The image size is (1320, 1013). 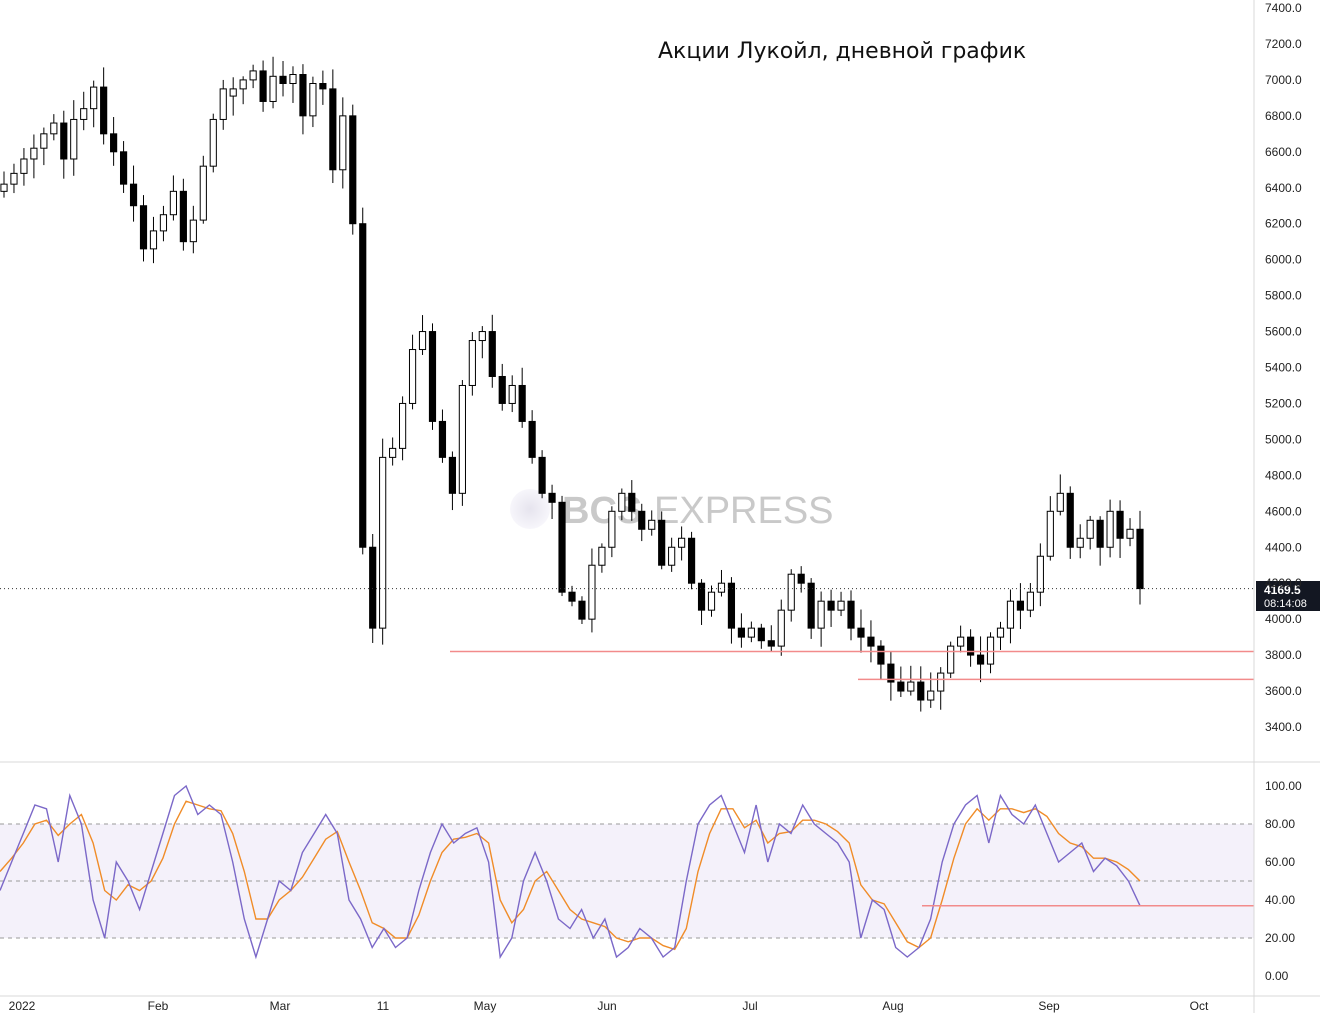 I want to click on time-axis-label: May, so click(x=485, y=1006).